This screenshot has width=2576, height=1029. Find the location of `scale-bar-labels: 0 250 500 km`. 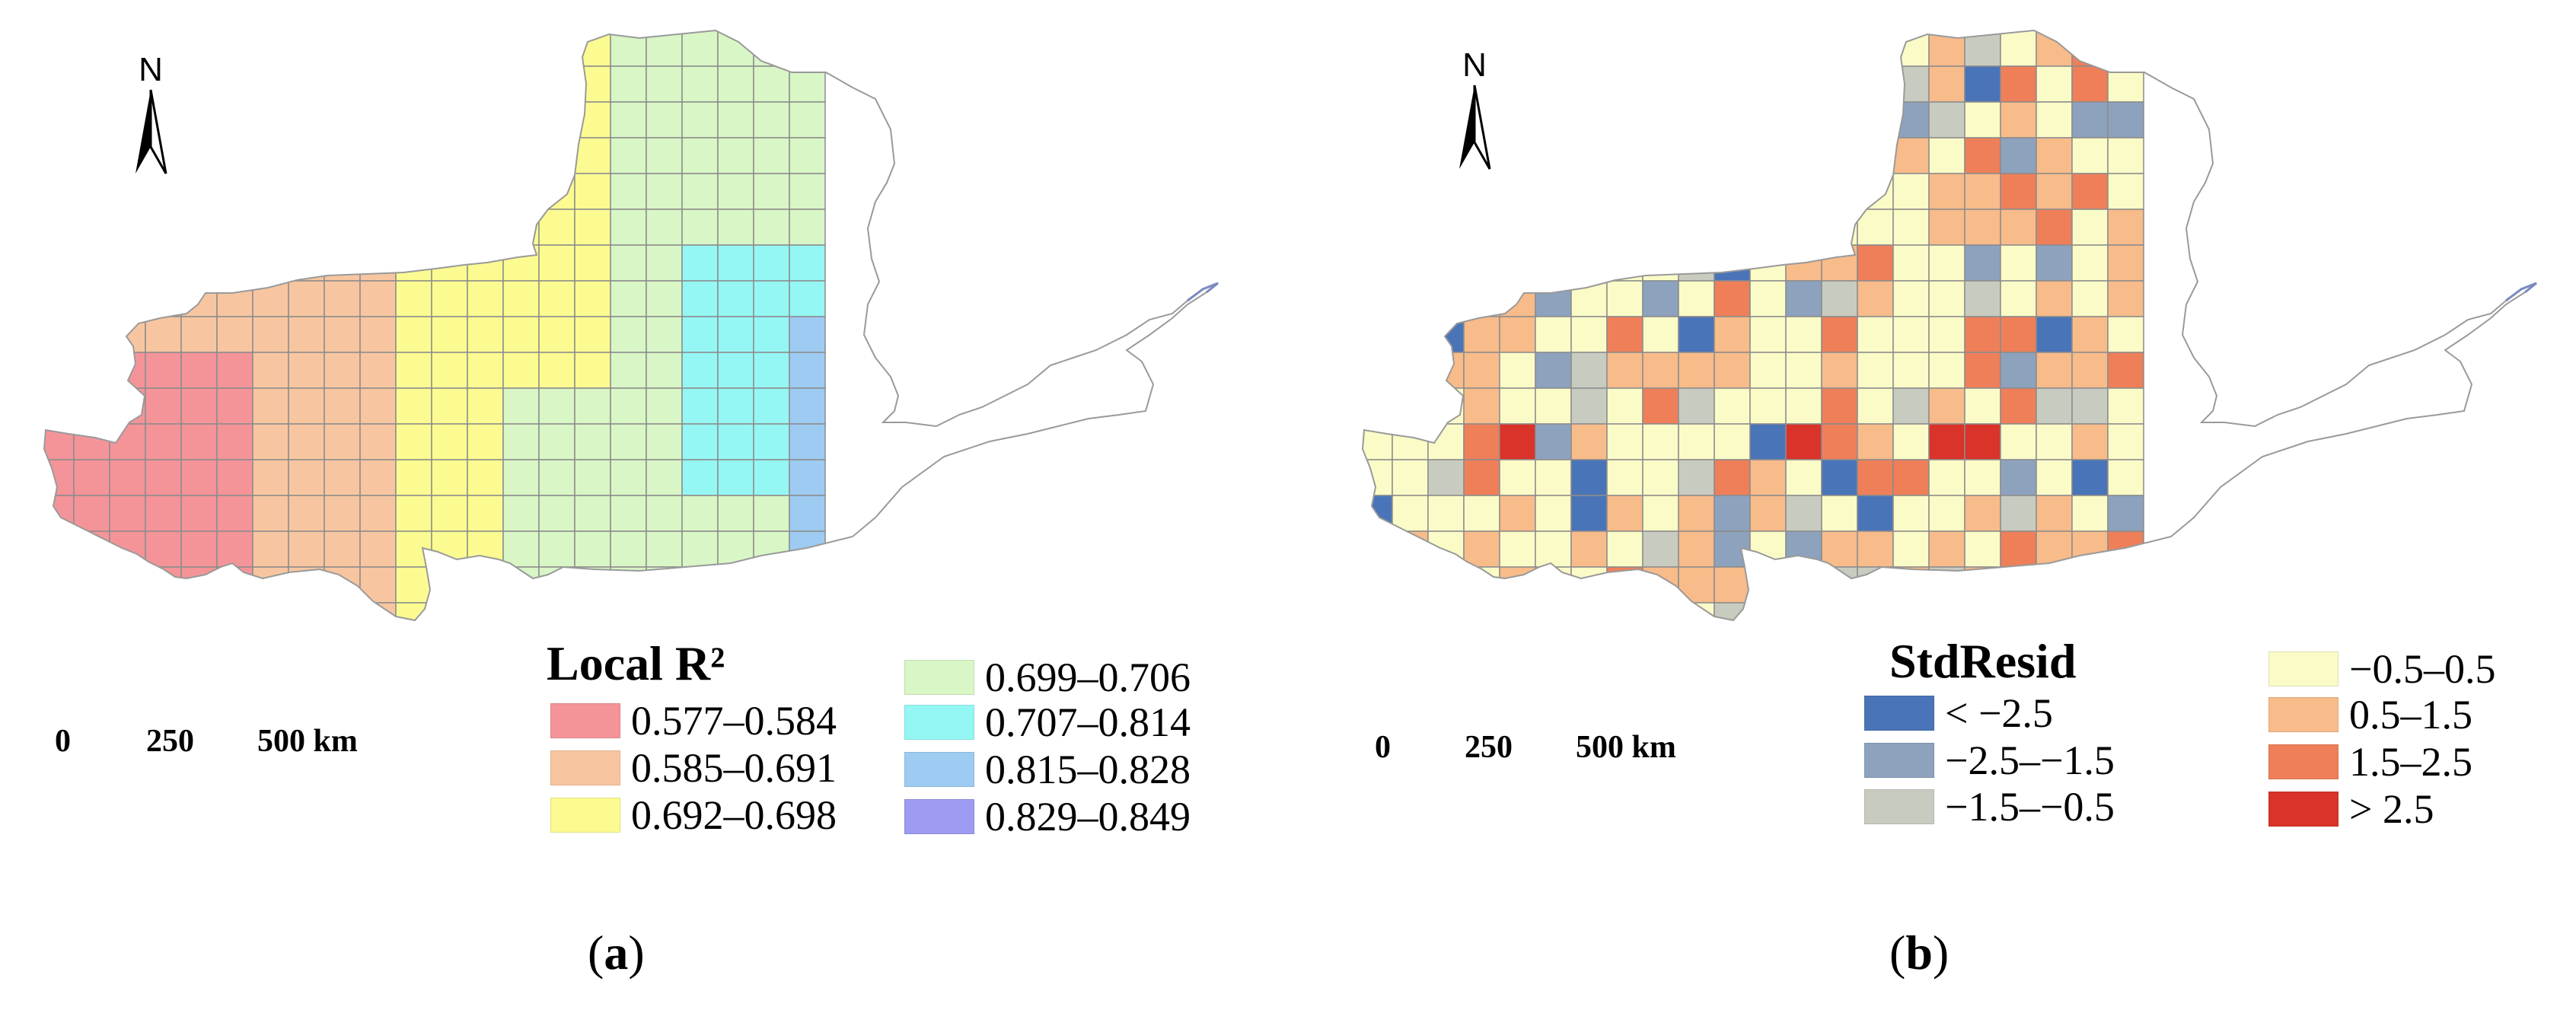

scale-bar-labels: 0 250 500 km is located at coordinates (1516, 752).